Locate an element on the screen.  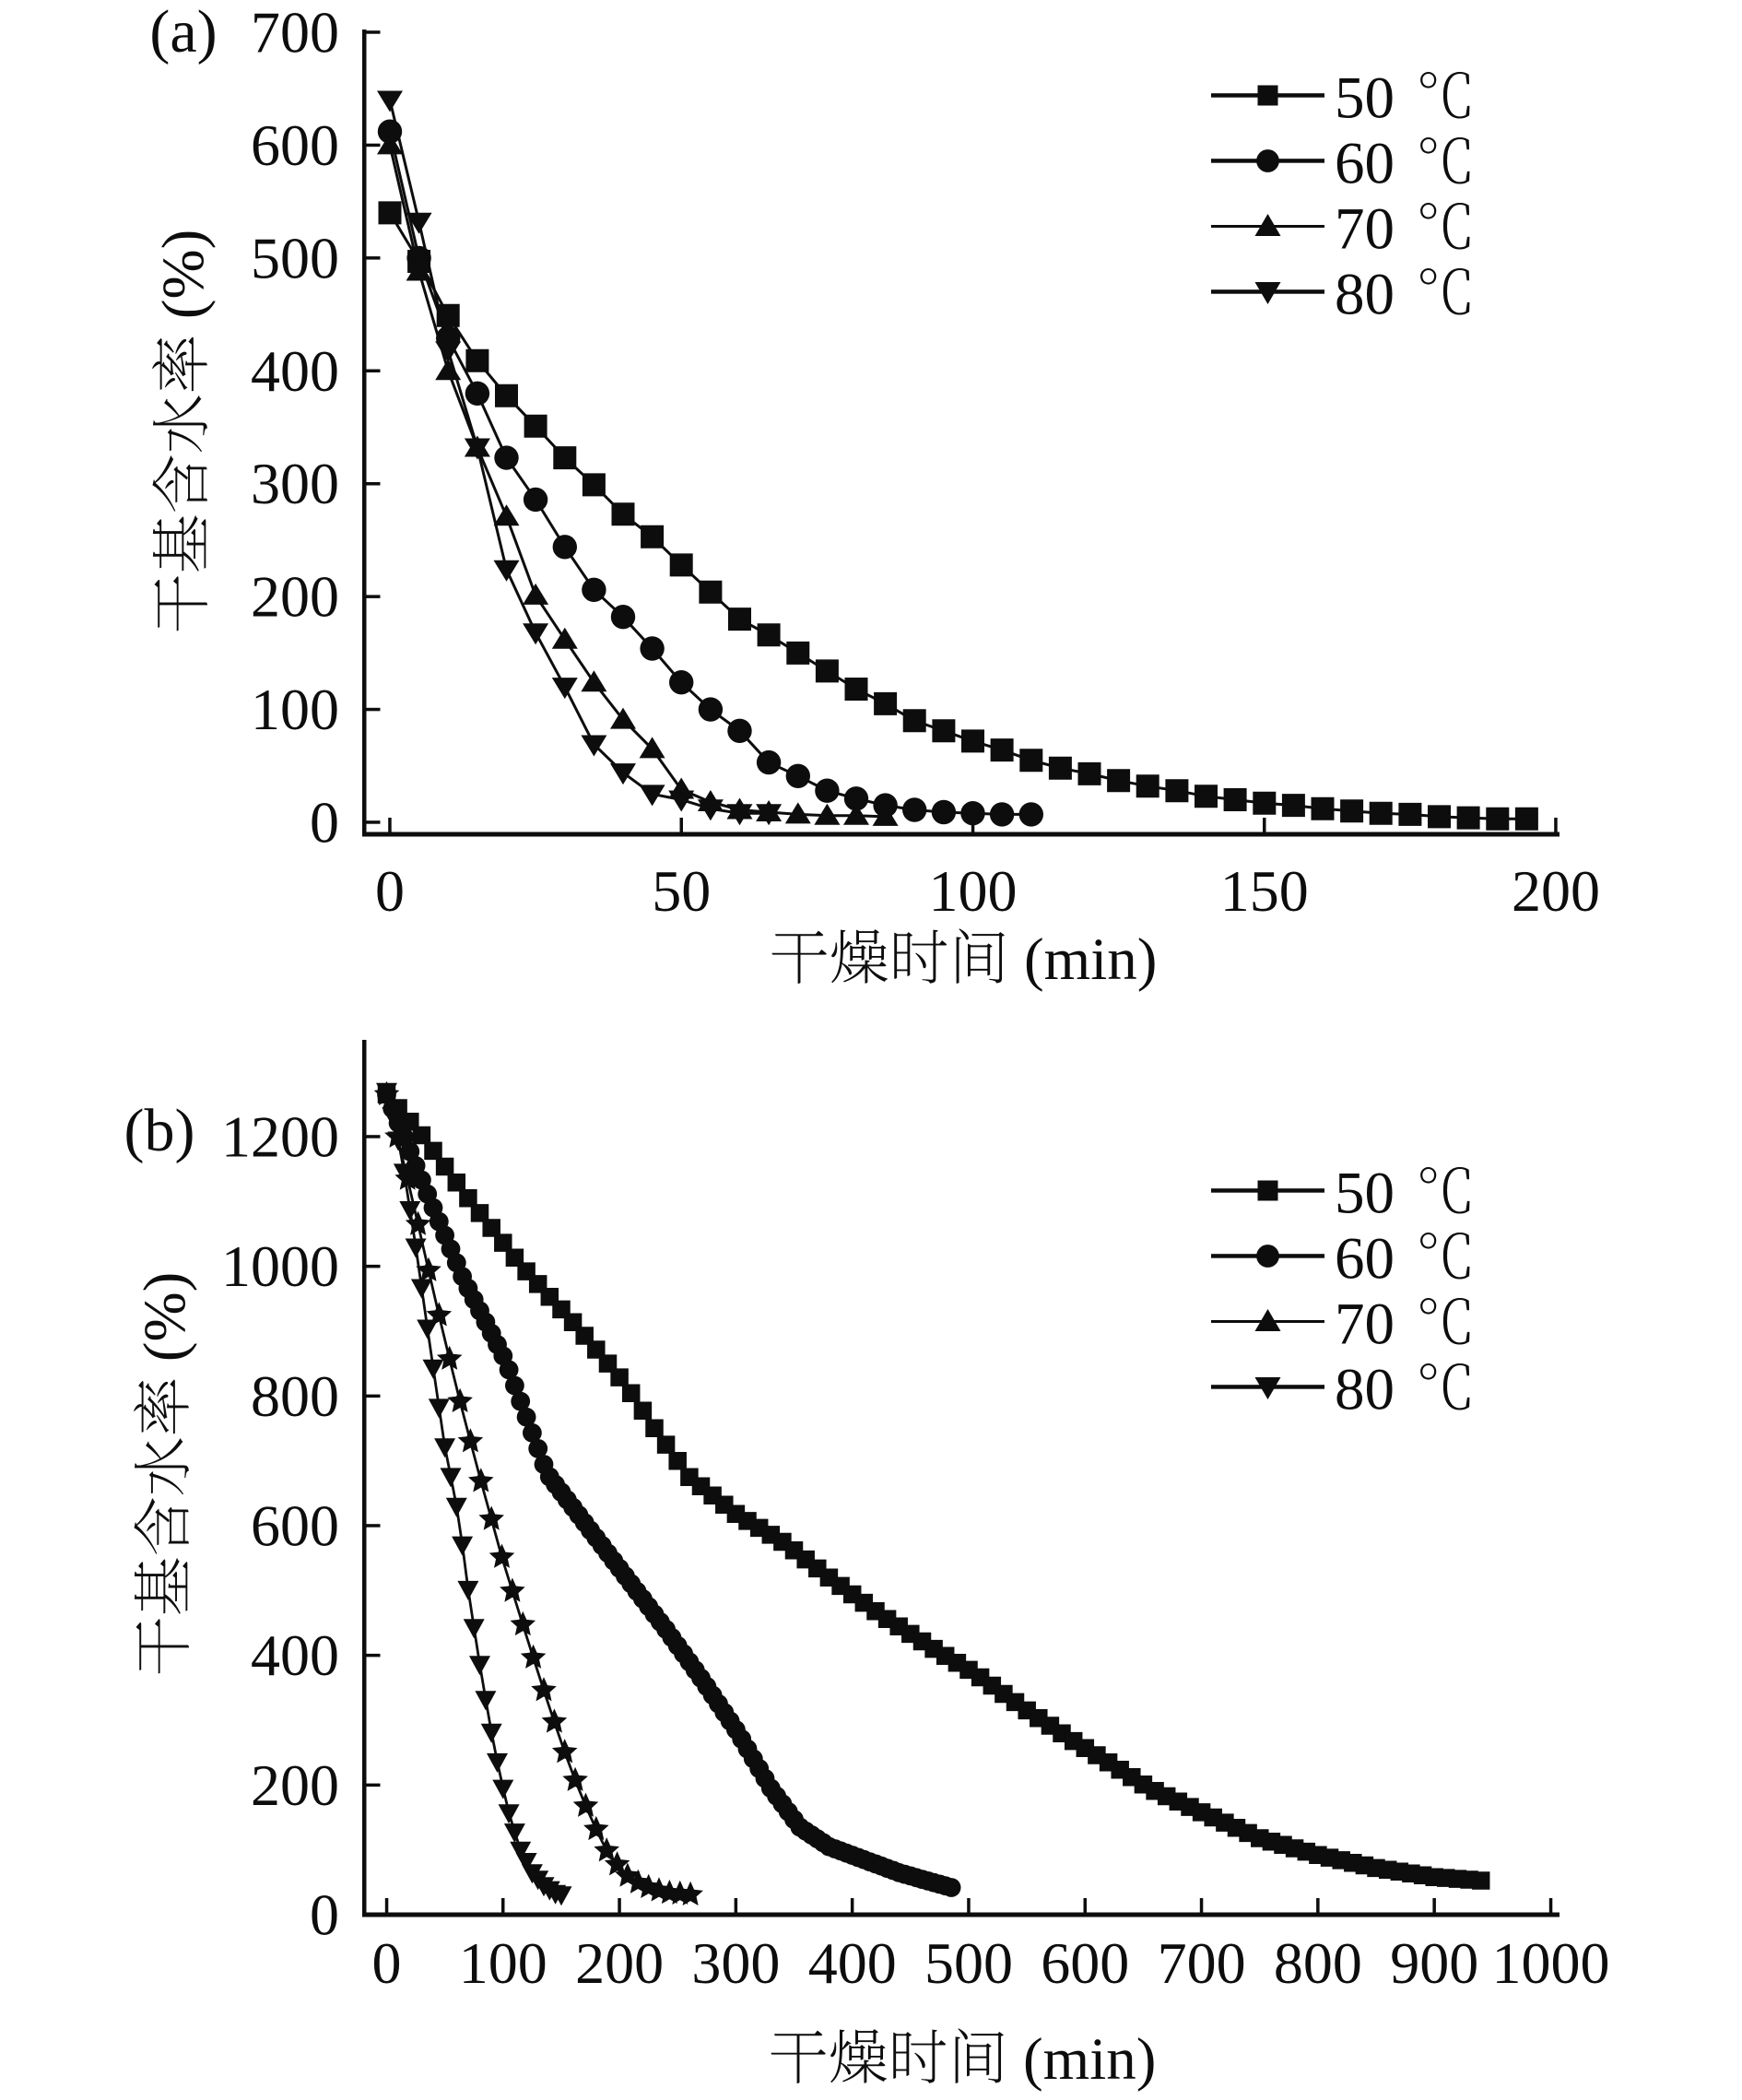
svg-text: 150 is located at coordinates (1264, 891).